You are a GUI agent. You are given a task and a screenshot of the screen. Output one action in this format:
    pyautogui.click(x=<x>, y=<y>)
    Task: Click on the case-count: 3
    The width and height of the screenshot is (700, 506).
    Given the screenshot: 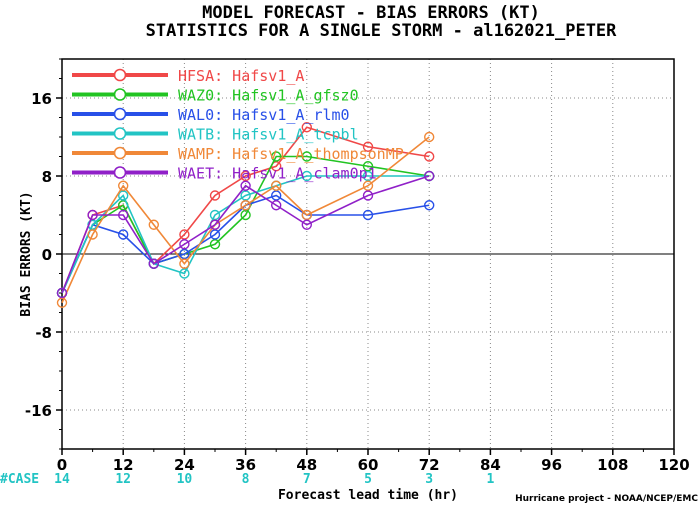 What is the action you would take?
    pyautogui.click(x=429, y=479)
    